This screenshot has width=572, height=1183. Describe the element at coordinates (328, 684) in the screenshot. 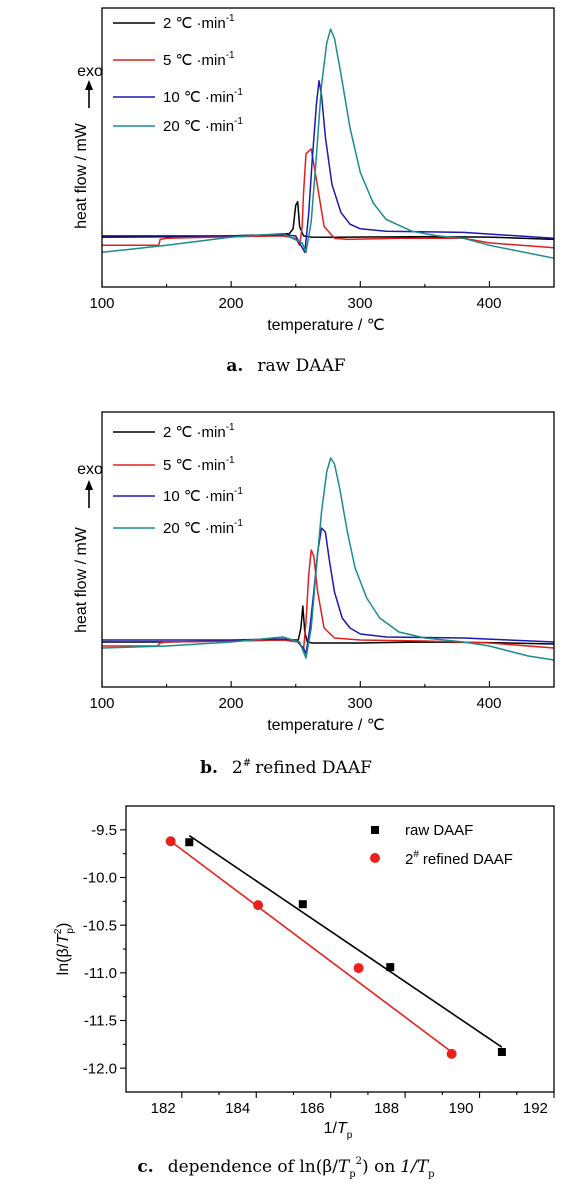

I see `panel-b-x-ticks` at that location.